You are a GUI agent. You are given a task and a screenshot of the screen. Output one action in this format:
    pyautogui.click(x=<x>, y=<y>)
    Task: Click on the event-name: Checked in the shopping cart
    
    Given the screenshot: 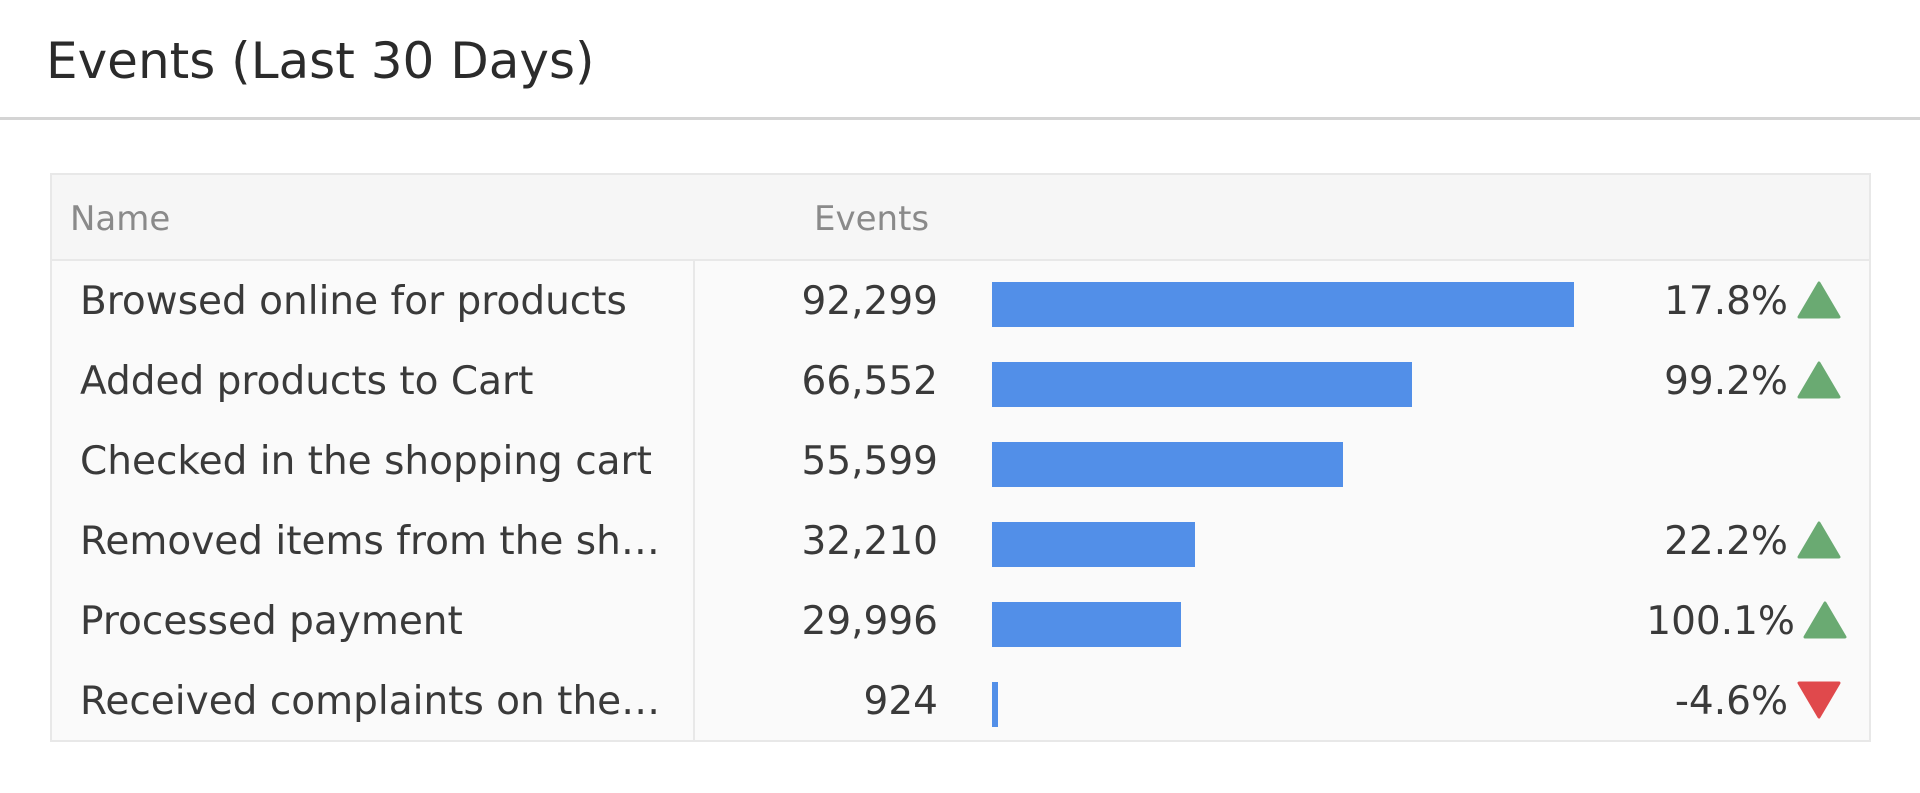 What is the action you would take?
    pyautogui.click(x=366, y=461)
    